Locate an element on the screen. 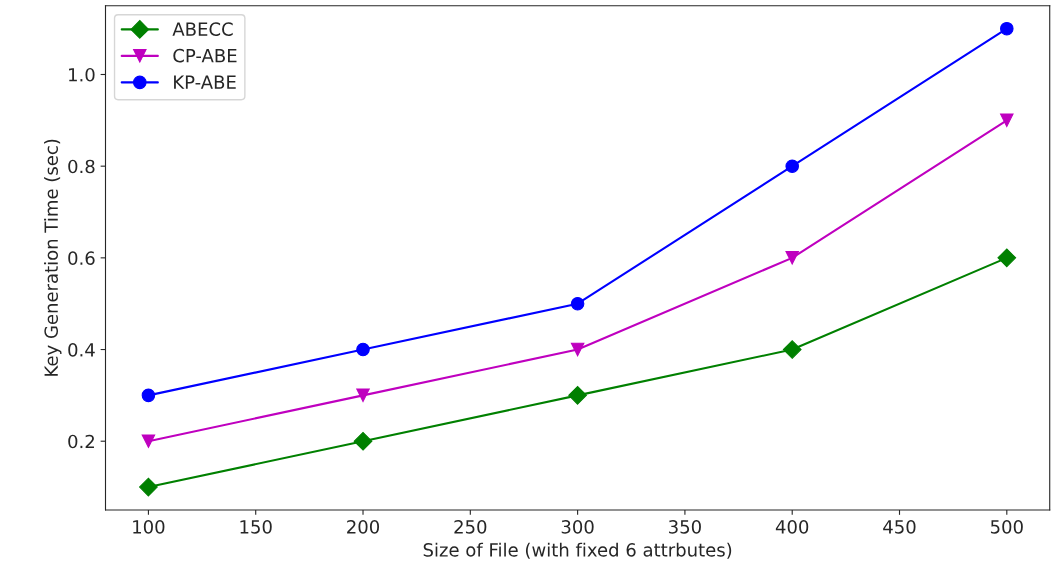 This screenshot has height=573, width=1055. y-tick-label: 0.8 is located at coordinates (81, 166).